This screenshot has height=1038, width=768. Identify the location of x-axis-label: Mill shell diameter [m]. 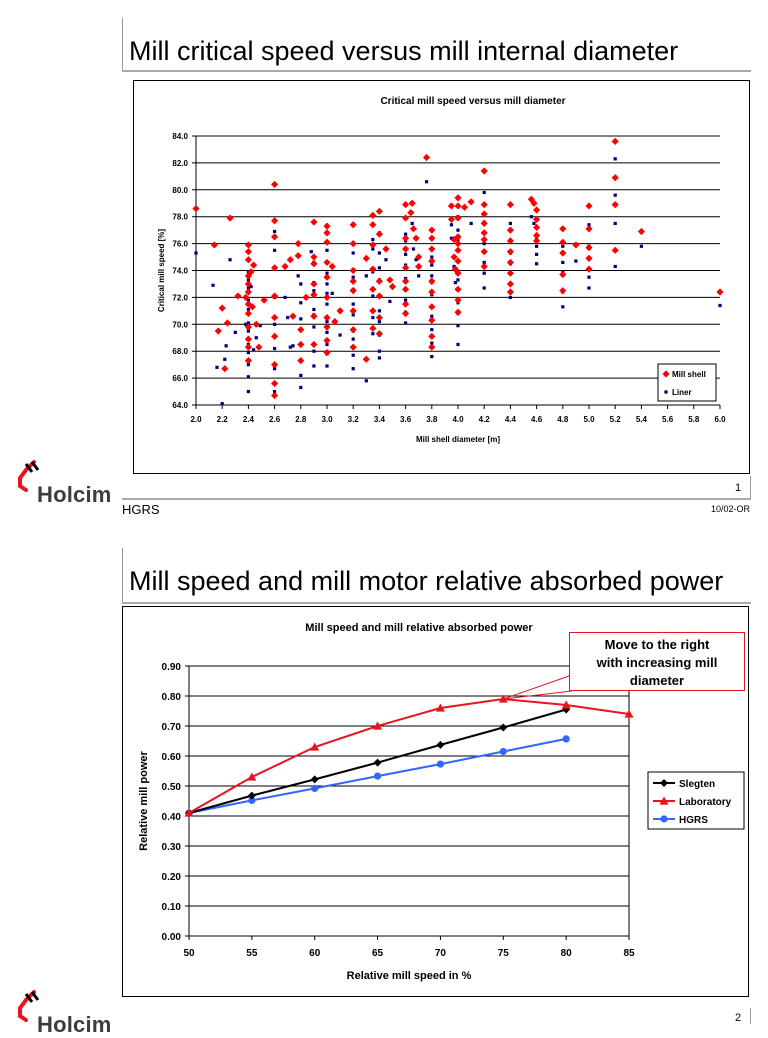
(458, 439).